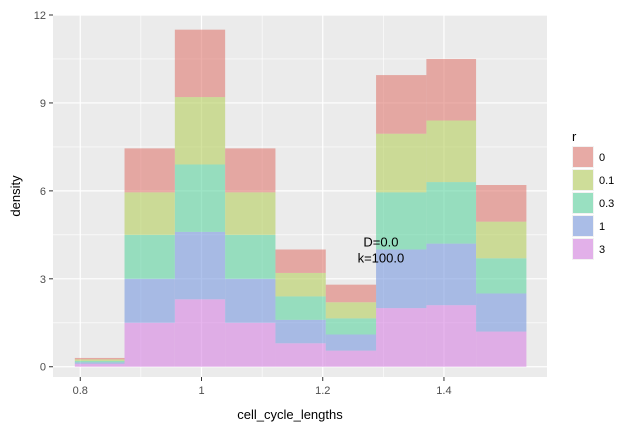  I want to click on legend-title: r, so click(574, 136).